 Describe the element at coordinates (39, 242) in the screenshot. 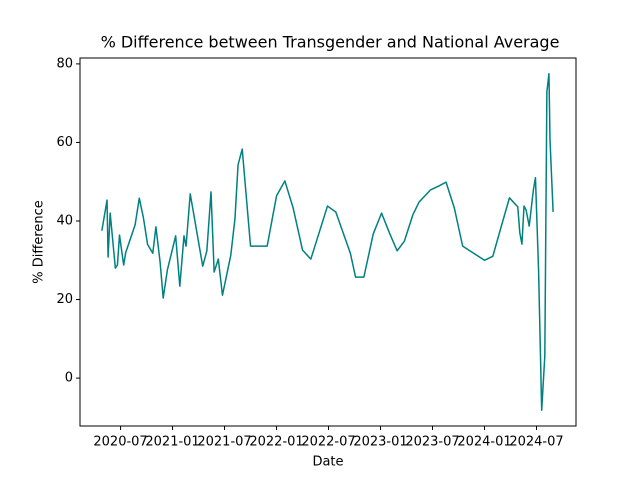

I see `y-axis-label: % Difference` at that location.